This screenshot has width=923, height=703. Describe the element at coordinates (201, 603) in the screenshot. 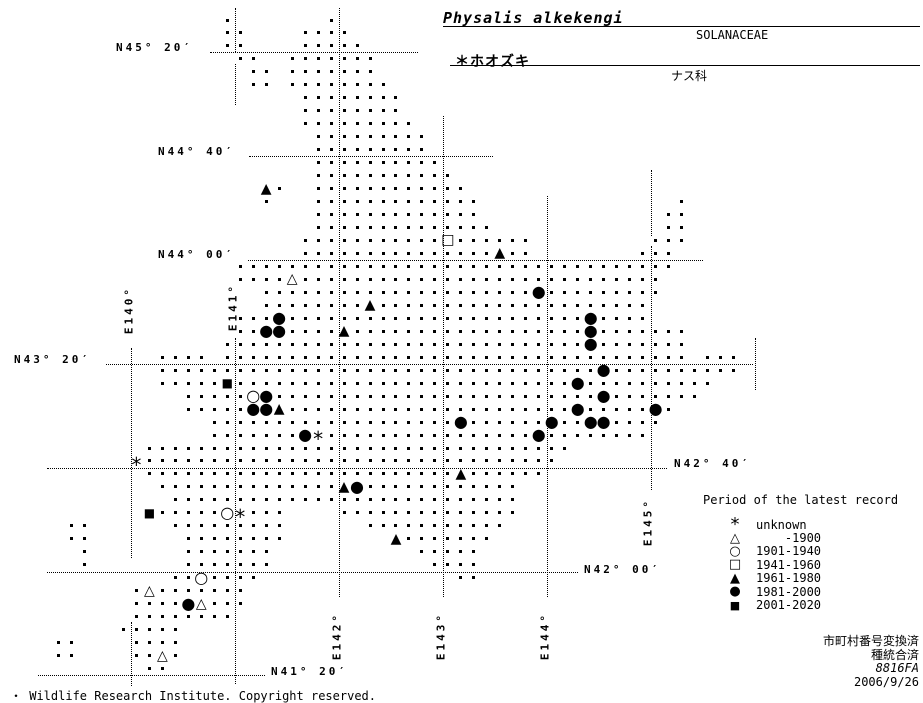

I see `record-marker-pre-1900: △` at that location.